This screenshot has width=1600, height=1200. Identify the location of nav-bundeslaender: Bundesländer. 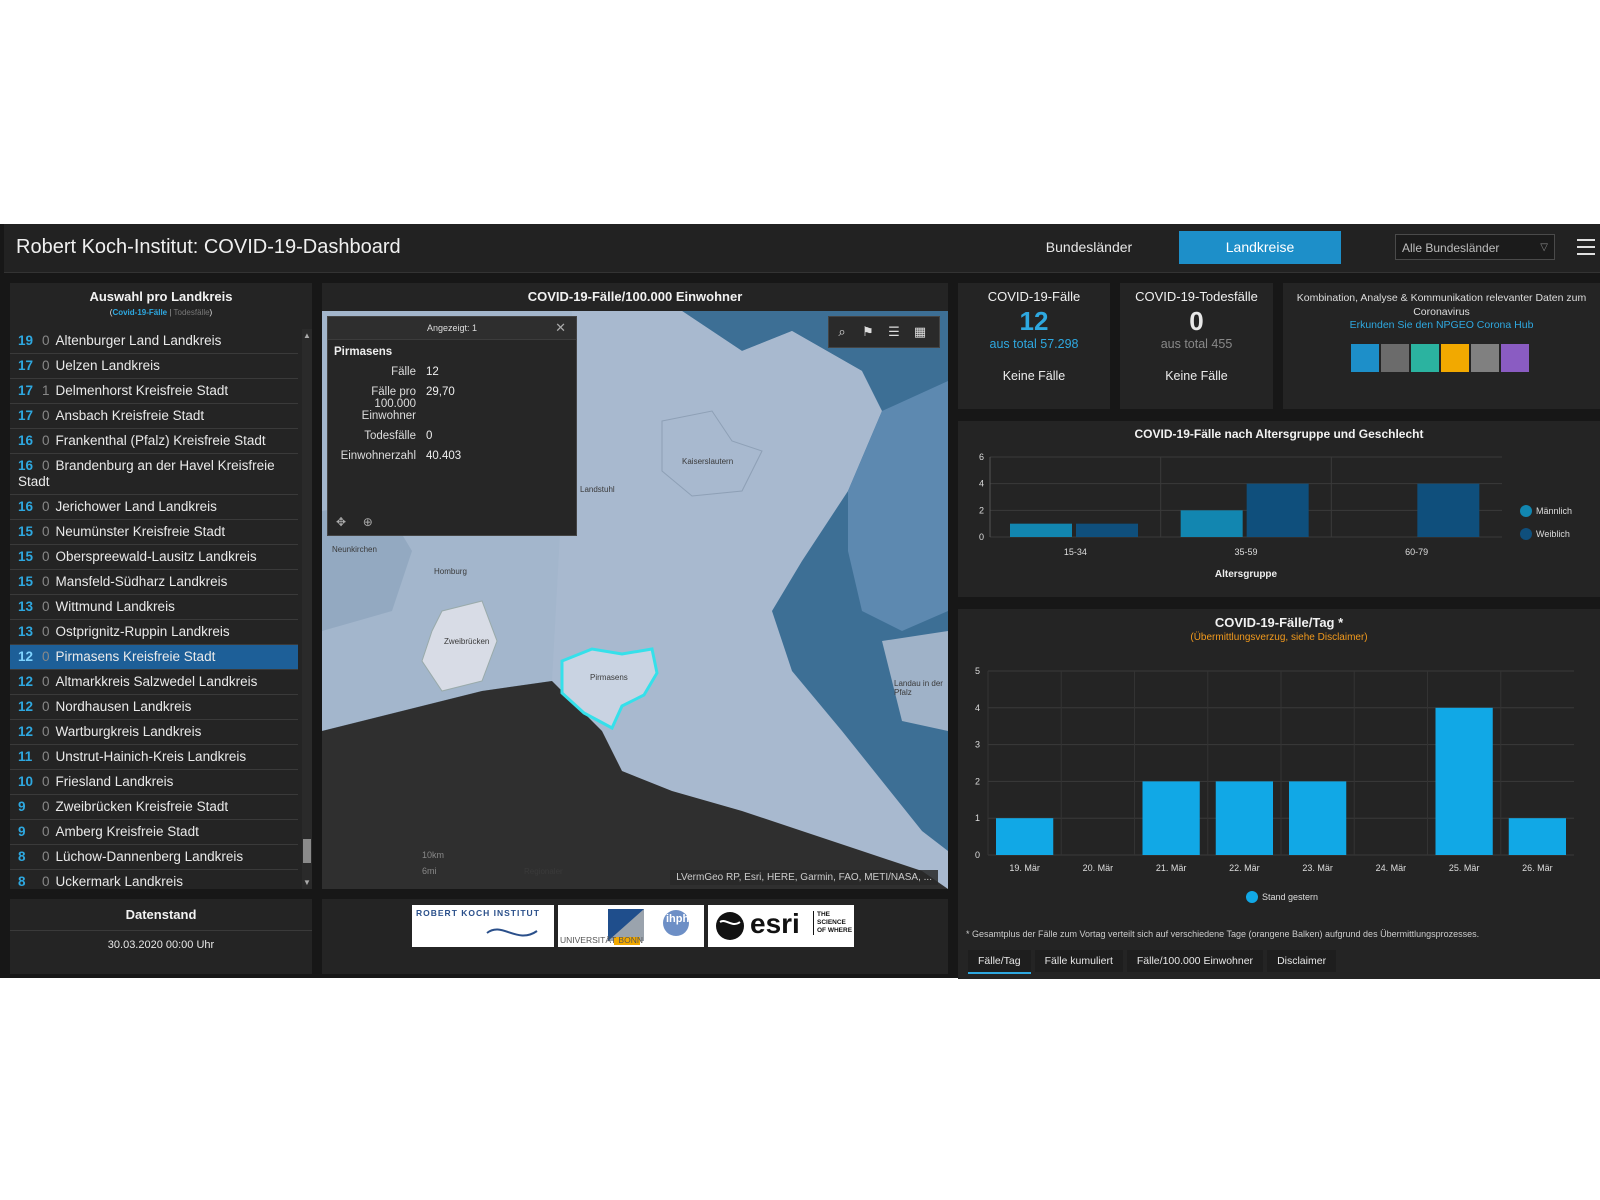
(1089, 247).